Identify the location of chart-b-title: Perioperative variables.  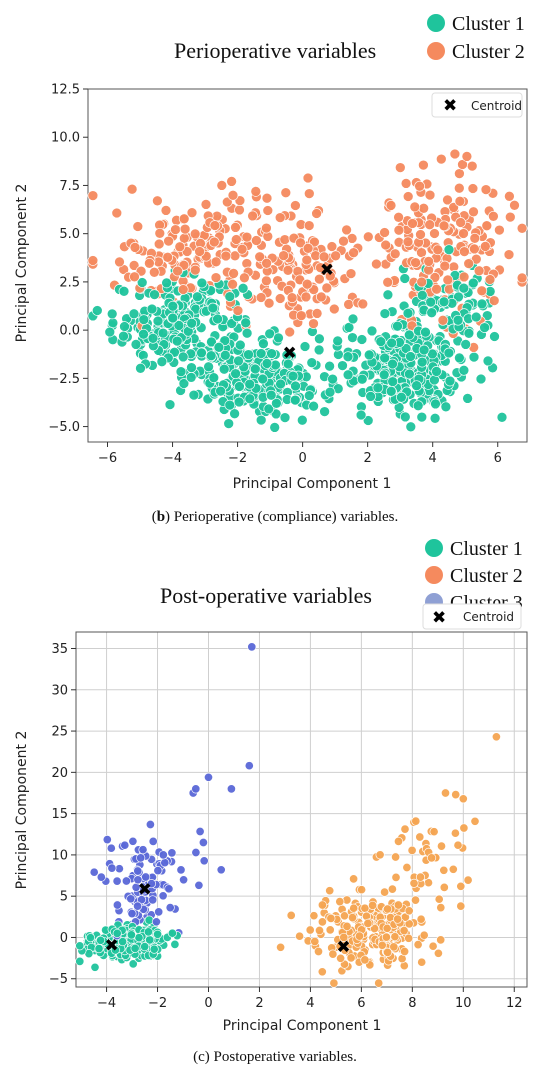
(275, 50).